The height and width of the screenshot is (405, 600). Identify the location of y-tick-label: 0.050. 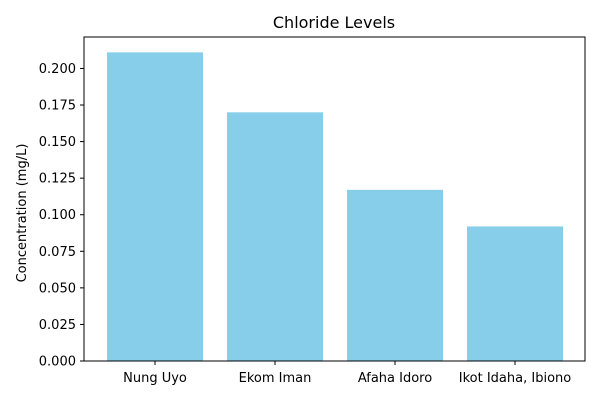
(57, 288).